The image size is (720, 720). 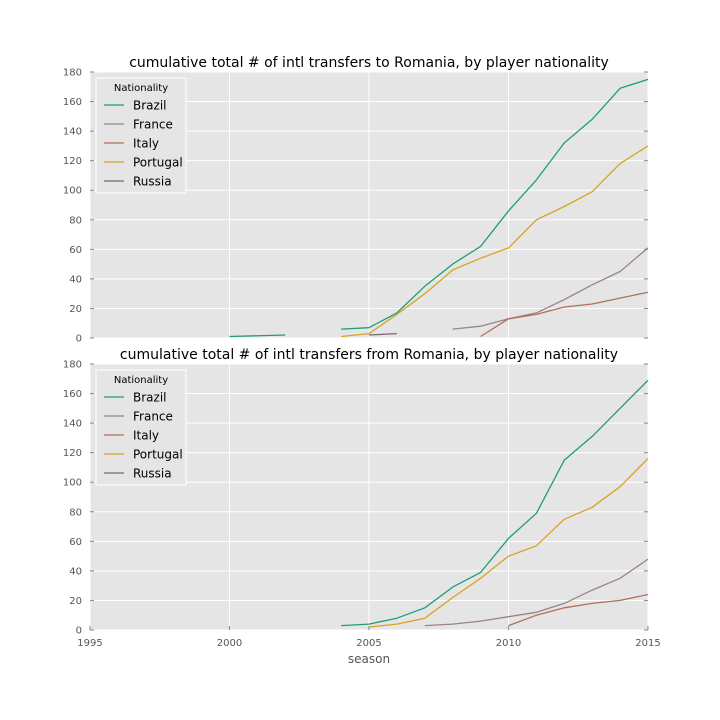 What do you see at coordinates (369, 659) in the screenshot?
I see `x-axis-label: season` at bounding box center [369, 659].